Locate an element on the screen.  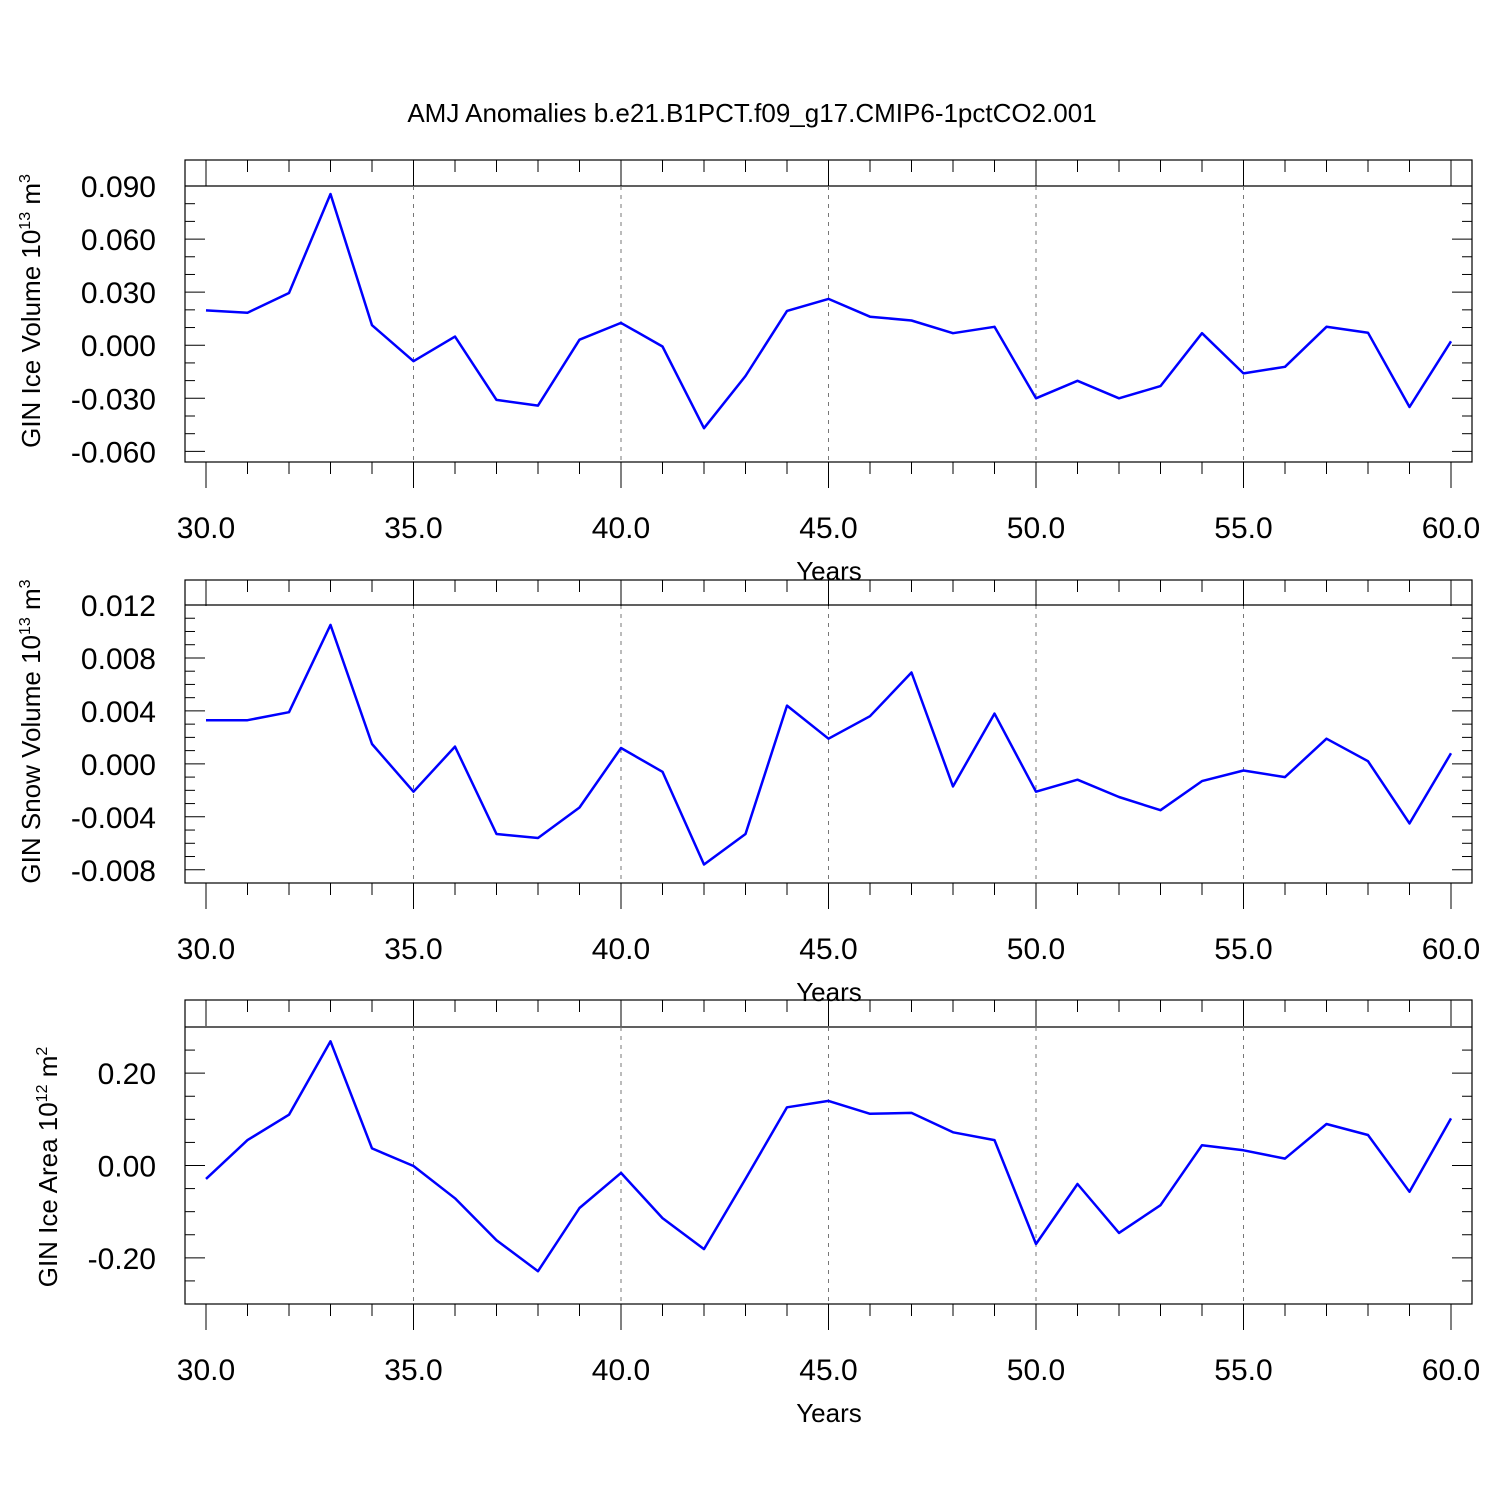
y-axis-label-main: GIN Ice Volume 10 is located at coordinates (31, 339).